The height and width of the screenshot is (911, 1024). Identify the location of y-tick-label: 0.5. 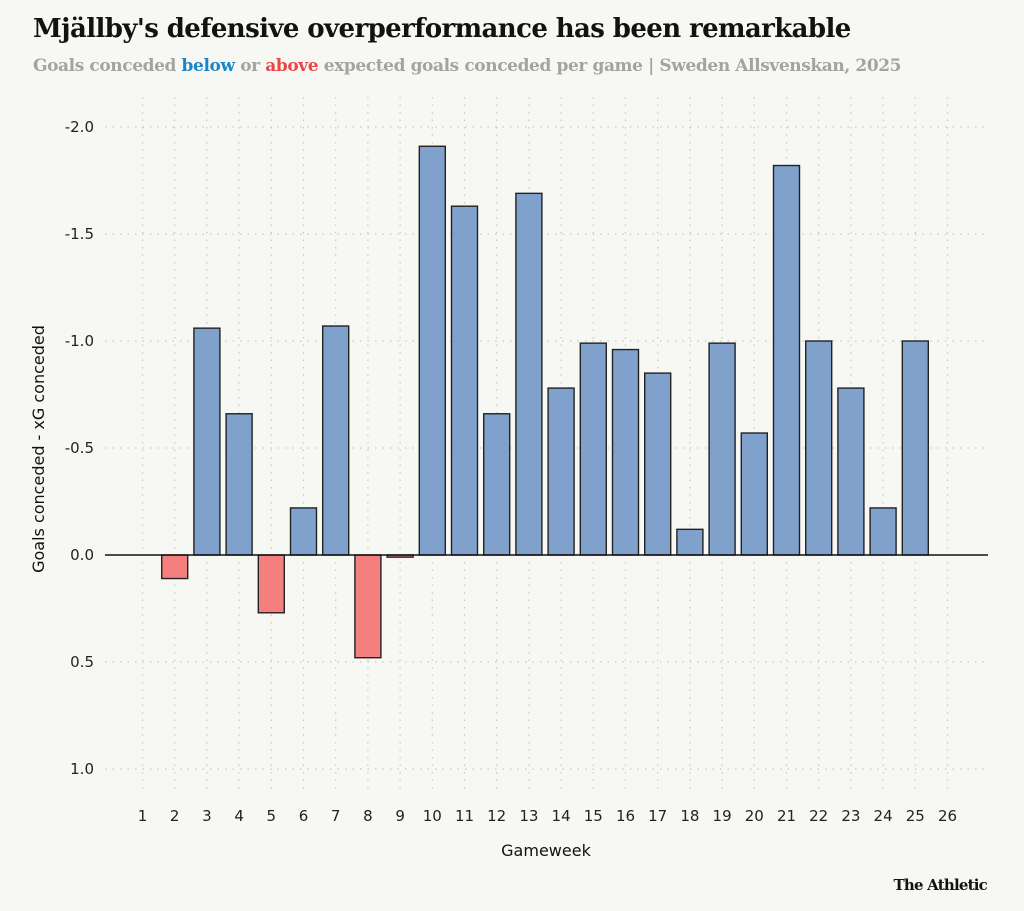
(82, 662).